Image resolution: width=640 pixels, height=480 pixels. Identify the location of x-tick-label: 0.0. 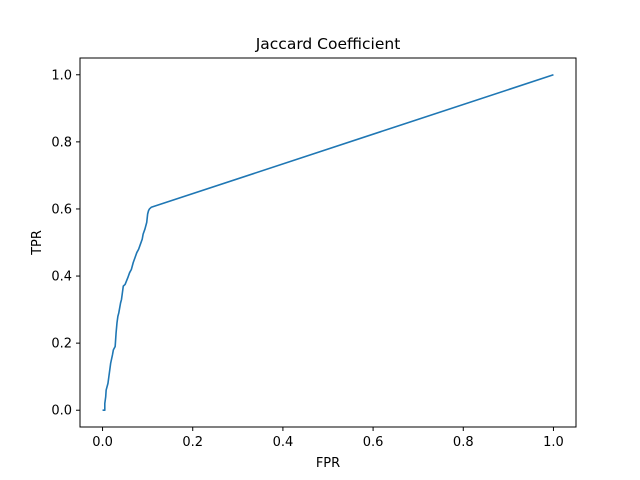
(102, 442).